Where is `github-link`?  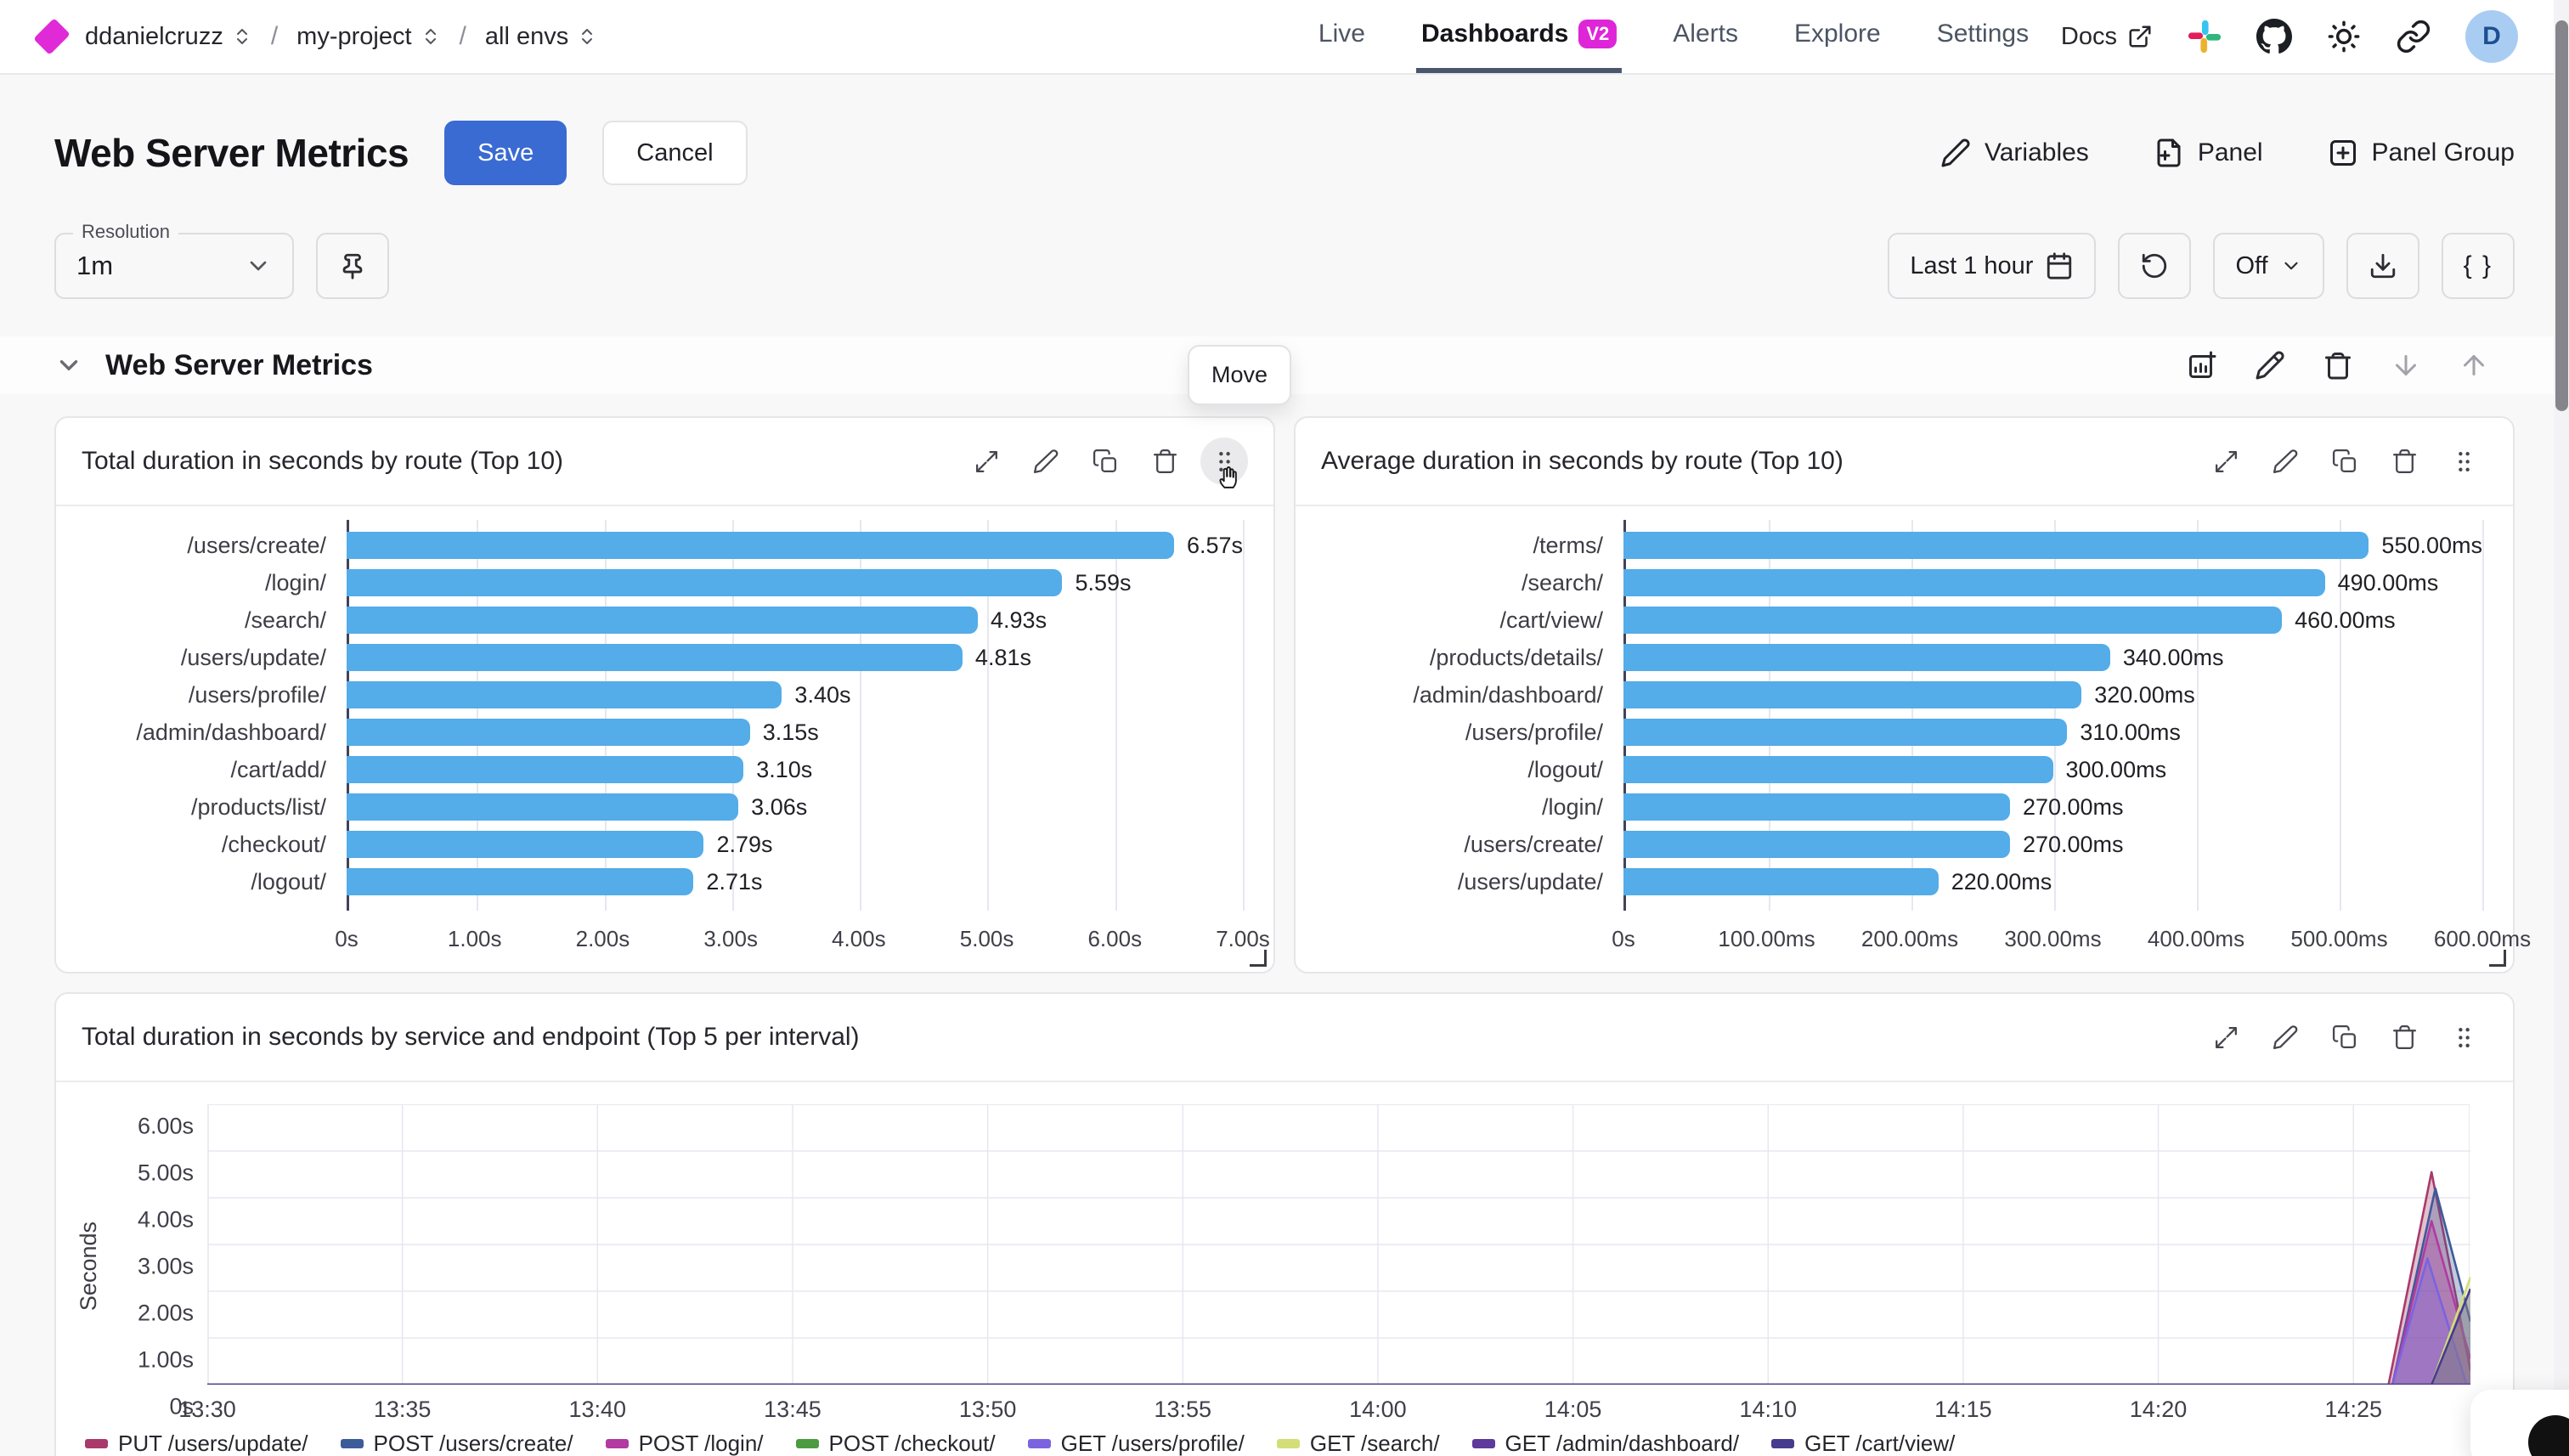 github-link is located at coordinates (2274, 36).